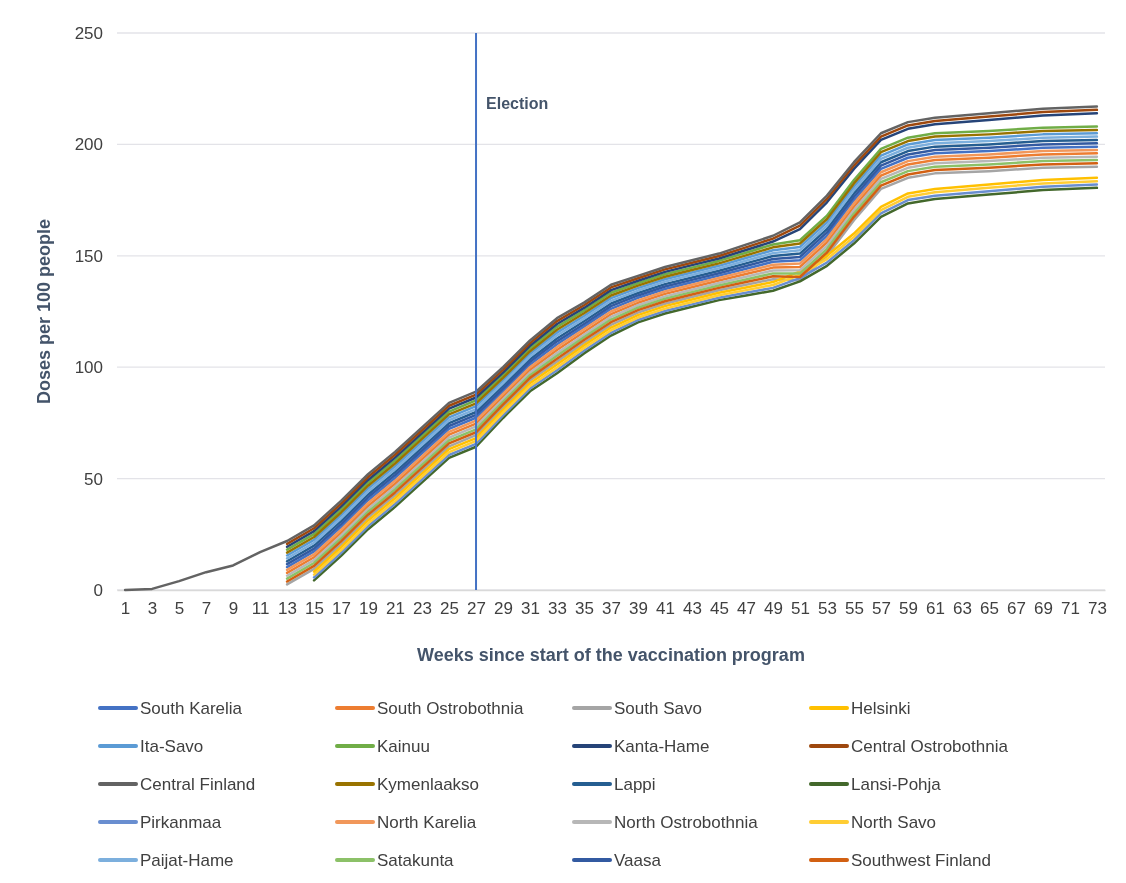 This screenshot has height=883, width=1126. I want to click on legend-label: Kymenlaakso, so click(428, 784).